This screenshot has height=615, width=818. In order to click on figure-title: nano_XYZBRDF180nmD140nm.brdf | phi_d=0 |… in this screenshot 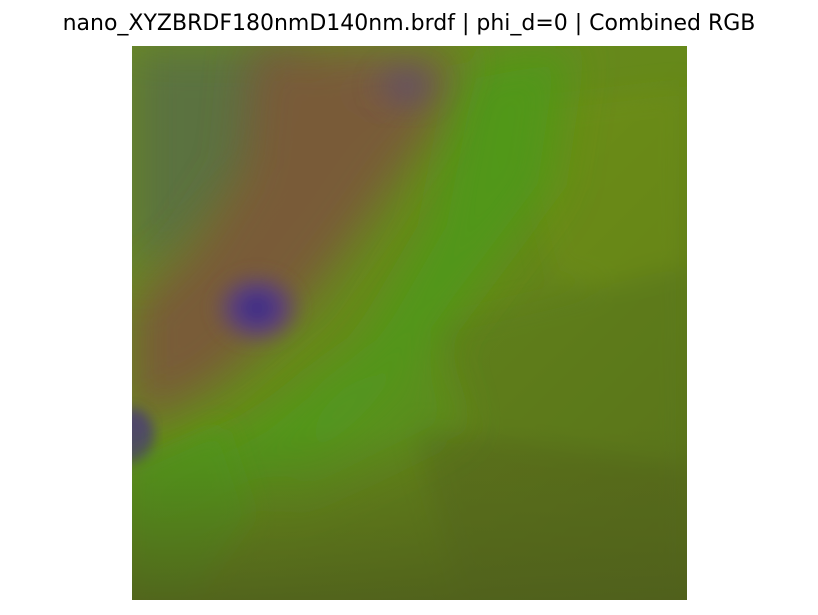, I will do `click(409, 23)`.